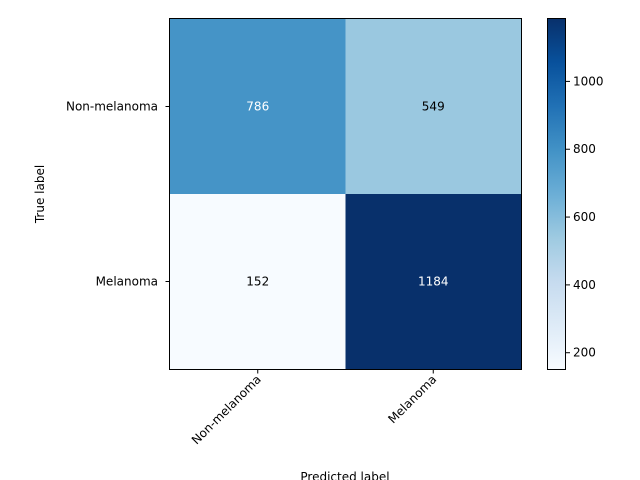  I want to click on cell-value-label: 786, so click(257, 107).